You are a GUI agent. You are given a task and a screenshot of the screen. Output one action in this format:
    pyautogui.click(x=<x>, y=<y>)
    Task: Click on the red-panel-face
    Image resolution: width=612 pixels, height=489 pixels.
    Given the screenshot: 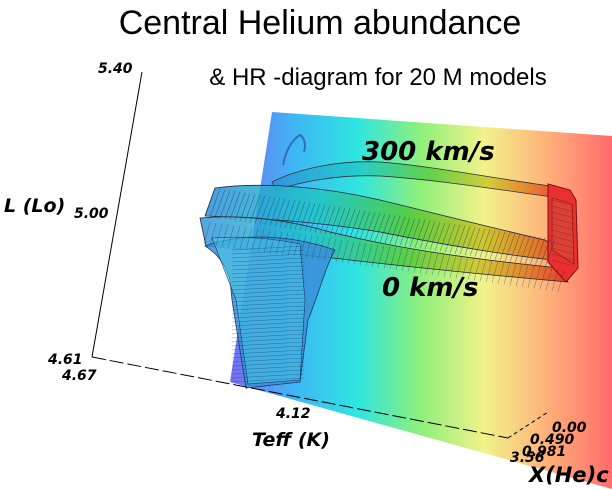 What is the action you would take?
    pyautogui.click(x=563, y=231)
    